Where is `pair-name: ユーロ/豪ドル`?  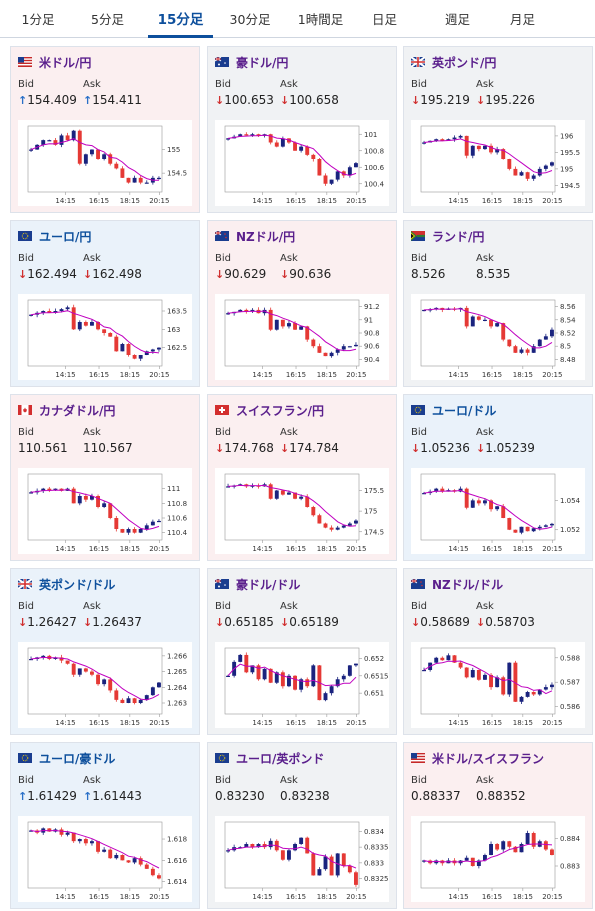
pair-name: ユーロ/豪ドル is located at coordinates (77, 758).